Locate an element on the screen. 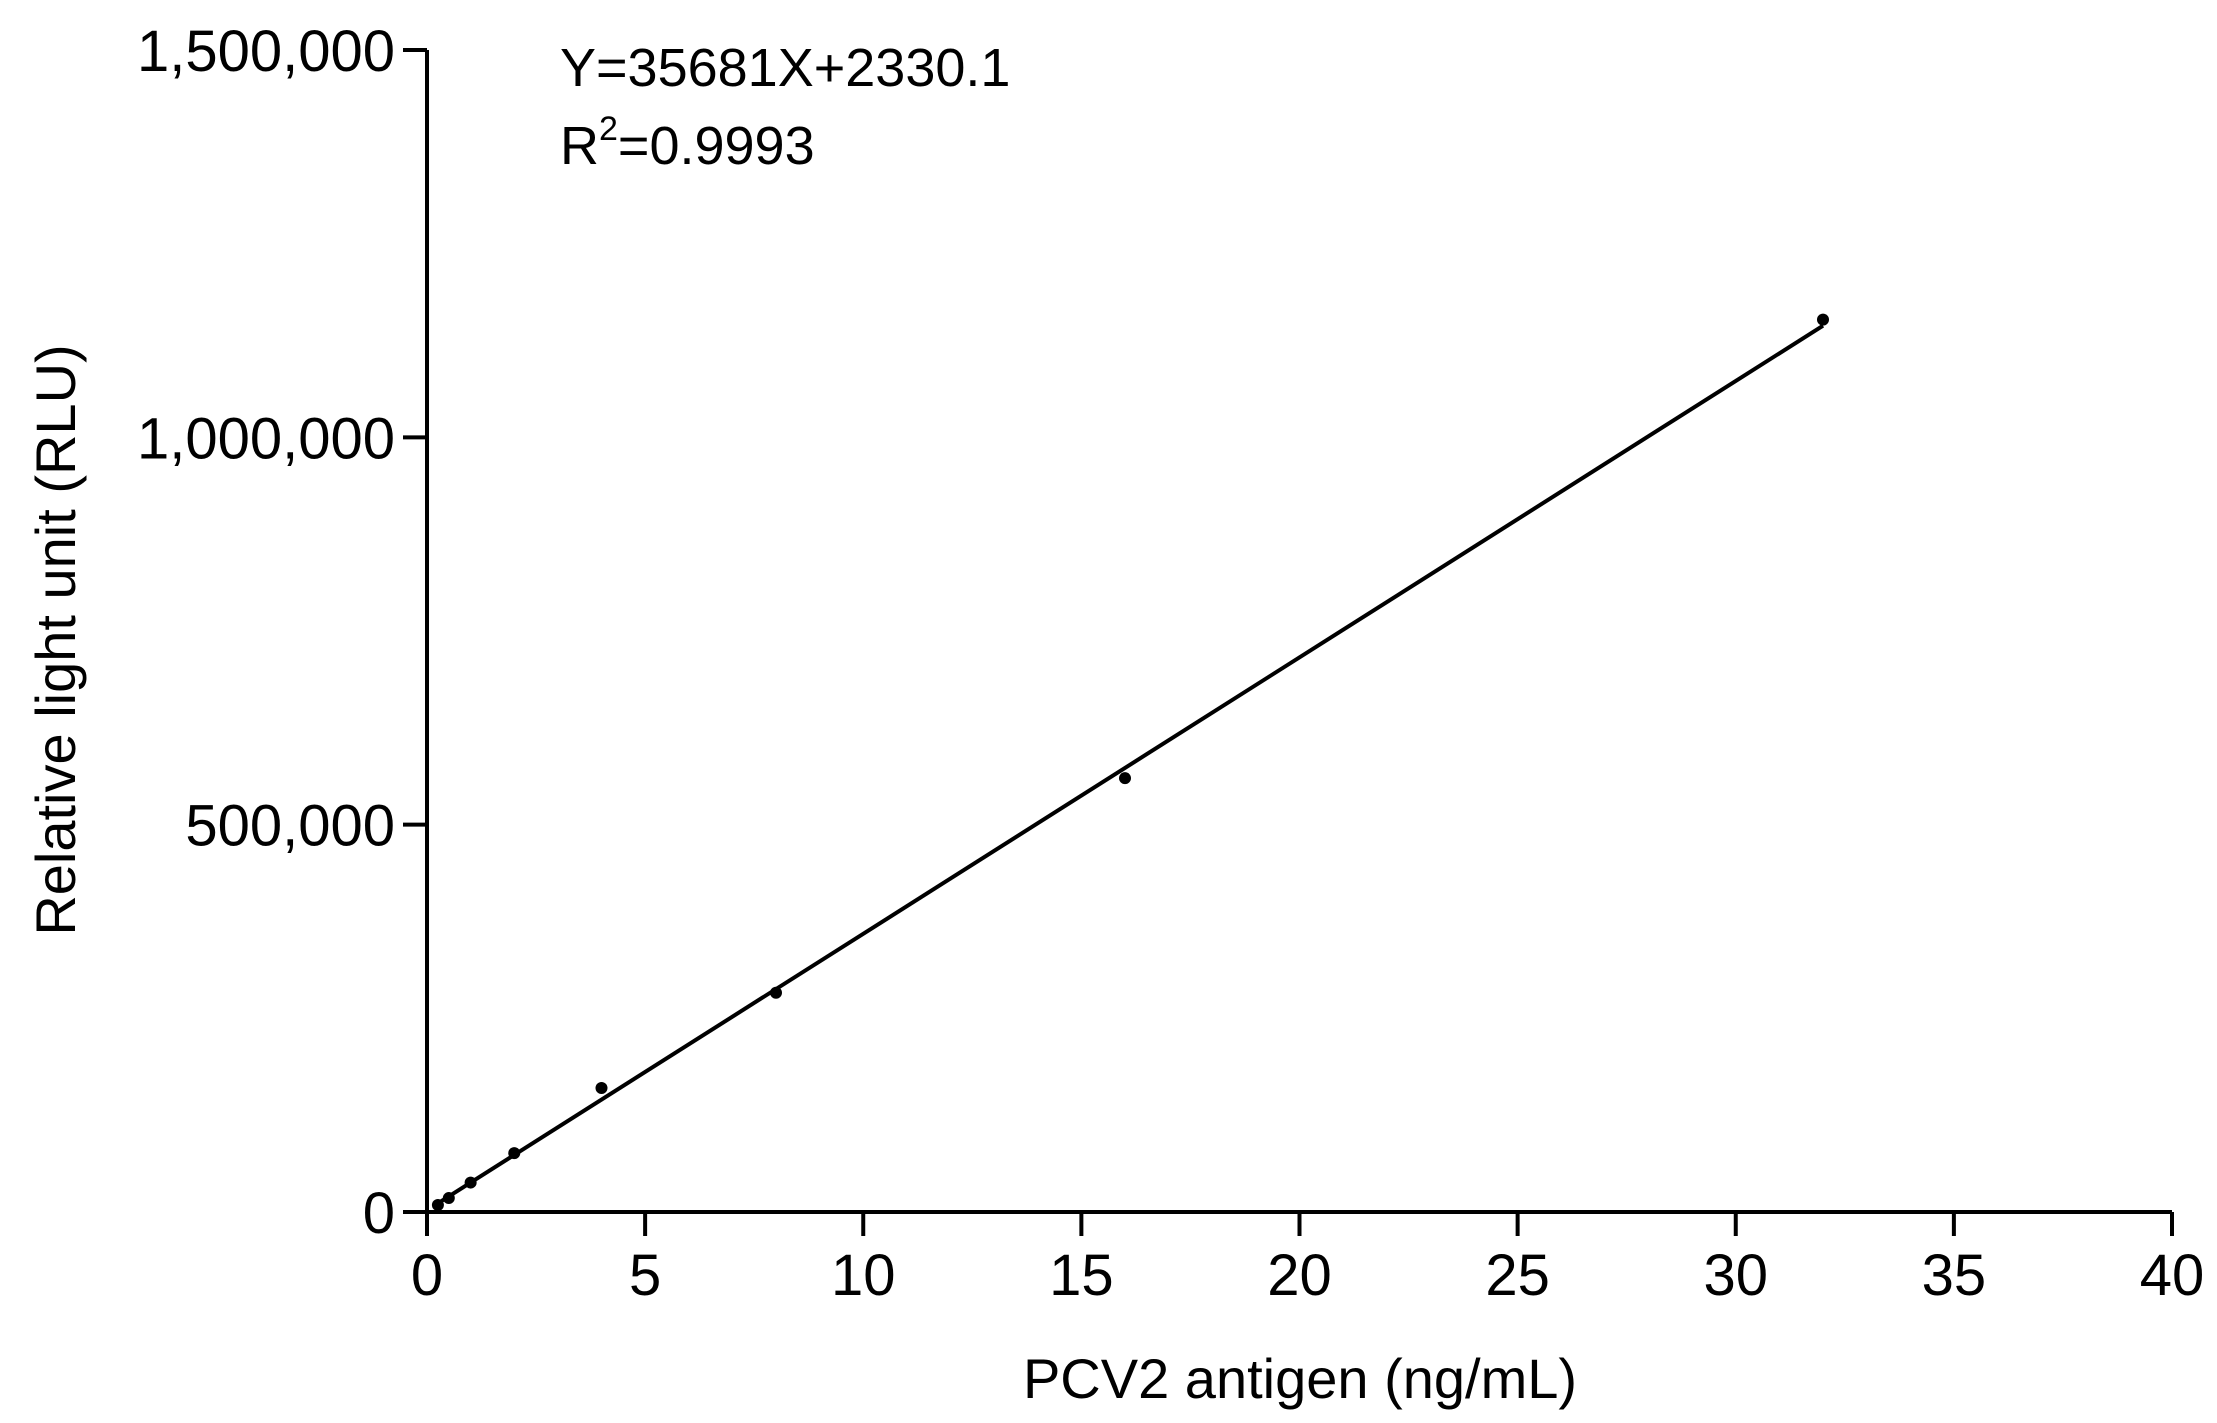 The image size is (2217, 1423). r-squared-annotation: R2=0.9993 is located at coordinates (687, 143).